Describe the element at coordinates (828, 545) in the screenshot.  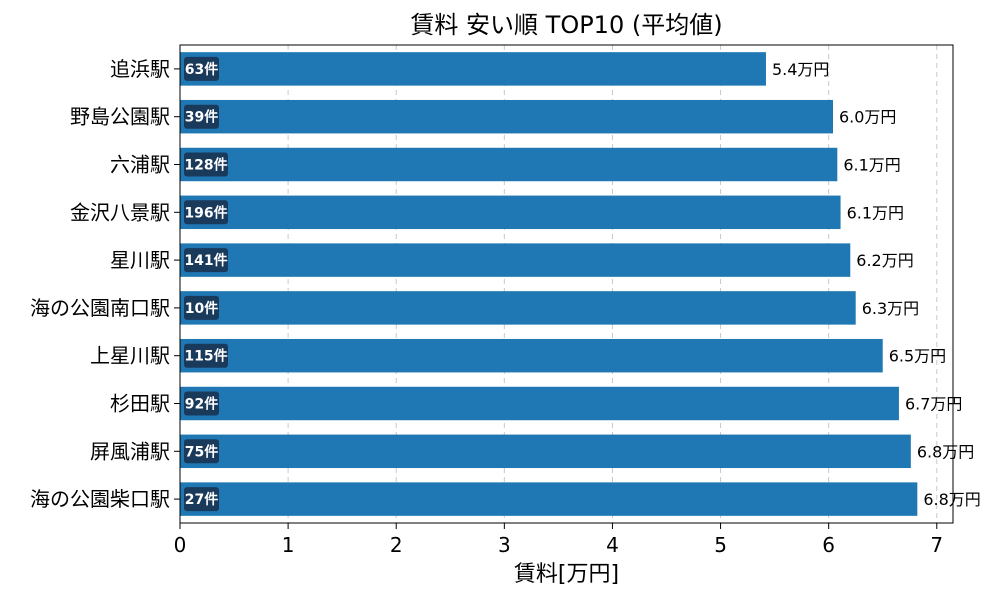
I see `x-tick-label: 6` at that location.